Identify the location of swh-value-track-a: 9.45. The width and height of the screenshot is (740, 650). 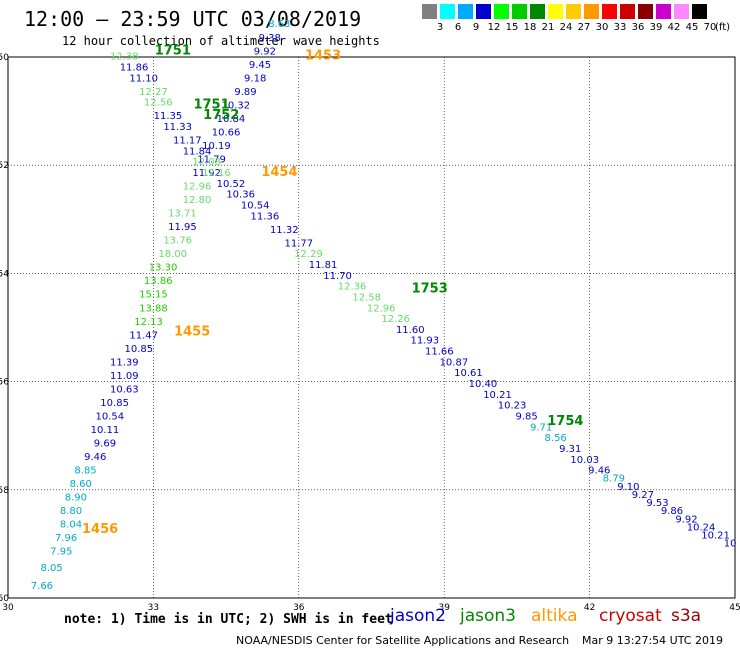
(260, 65).